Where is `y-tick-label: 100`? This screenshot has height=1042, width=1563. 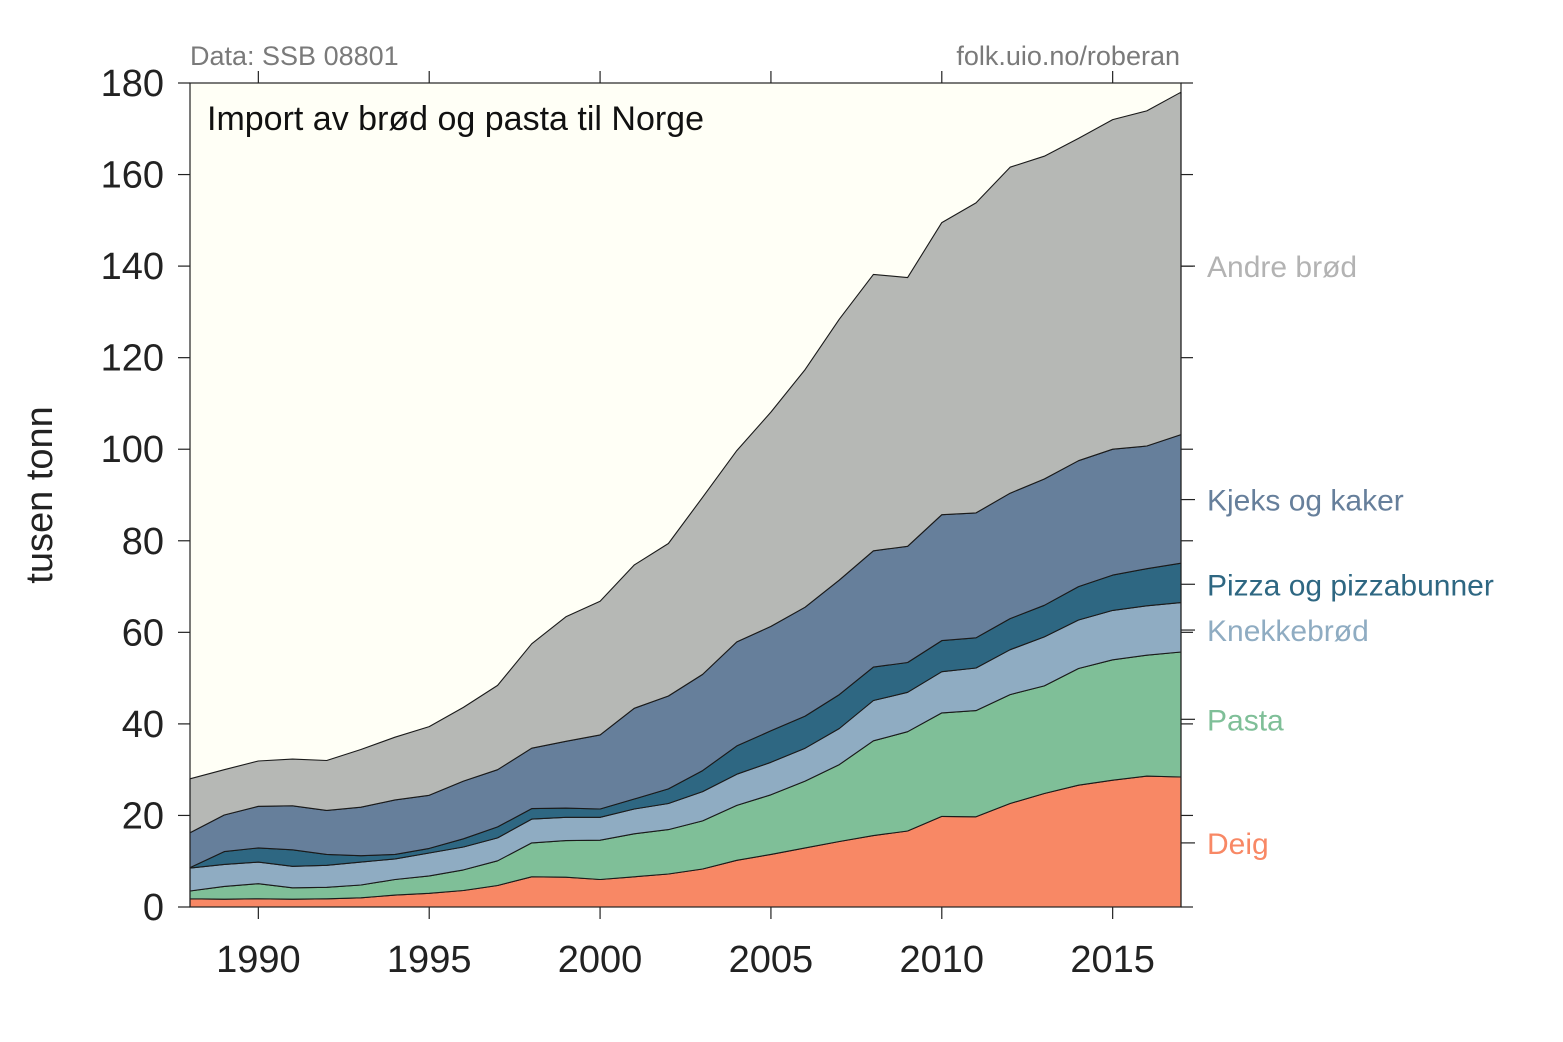
y-tick-label: 100 is located at coordinates (132, 450).